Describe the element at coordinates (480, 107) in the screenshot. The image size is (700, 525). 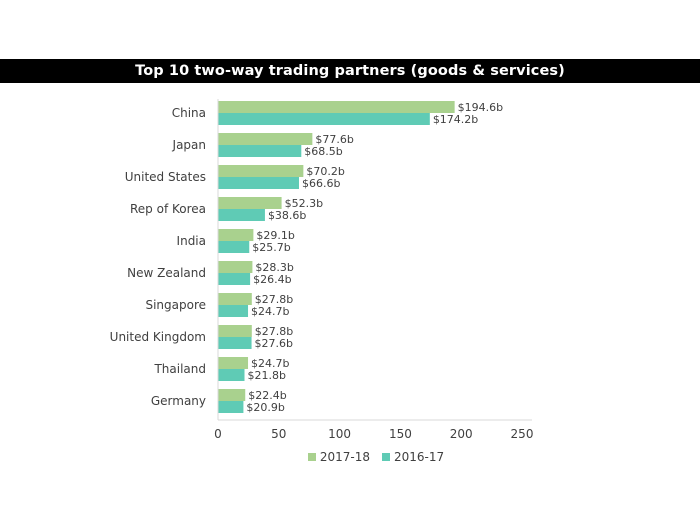
I see `data-label-2017-18-china: $194.6b` at that location.